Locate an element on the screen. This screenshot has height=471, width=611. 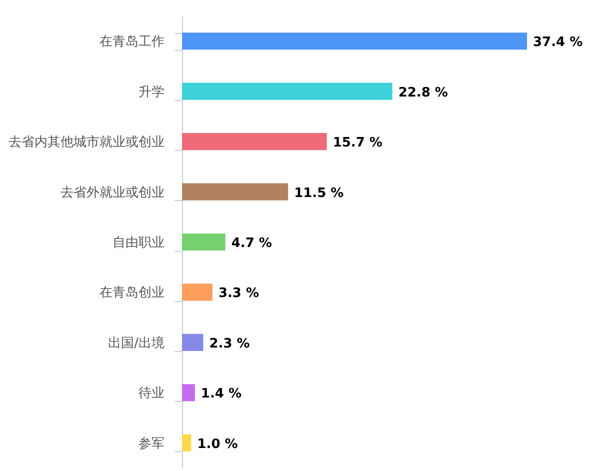
y-tick-label: 在青岛工作 is located at coordinates (132, 42).